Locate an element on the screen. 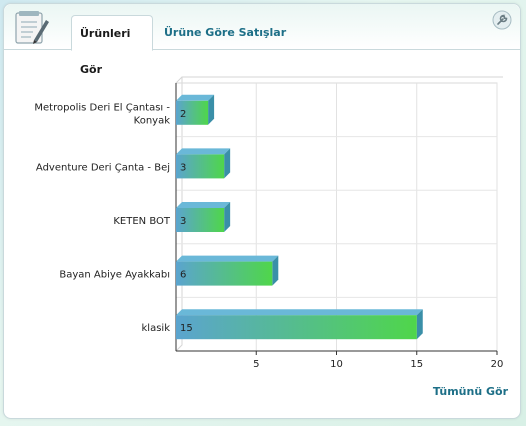 The width and height of the screenshot is (526, 426). bar-value-label-3: 6 is located at coordinates (183, 275).